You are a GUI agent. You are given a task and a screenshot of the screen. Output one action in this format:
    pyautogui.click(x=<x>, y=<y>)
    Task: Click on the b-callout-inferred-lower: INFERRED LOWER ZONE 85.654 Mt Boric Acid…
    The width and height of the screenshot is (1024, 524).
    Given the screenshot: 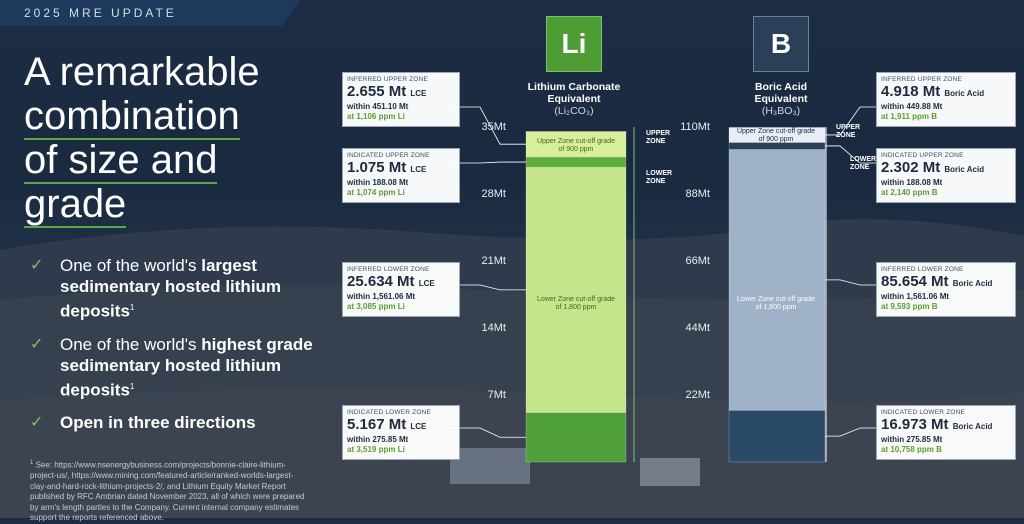 What is the action you would take?
    pyautogui.click(x=946, y=289)
    